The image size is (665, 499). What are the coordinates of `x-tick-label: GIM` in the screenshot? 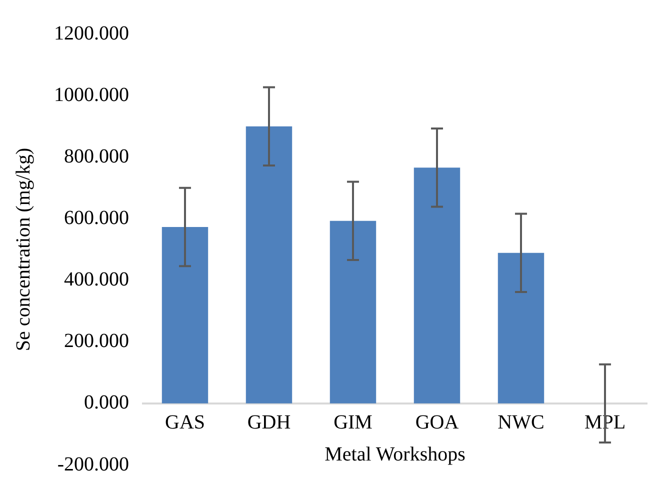 It's located at (353, 423).